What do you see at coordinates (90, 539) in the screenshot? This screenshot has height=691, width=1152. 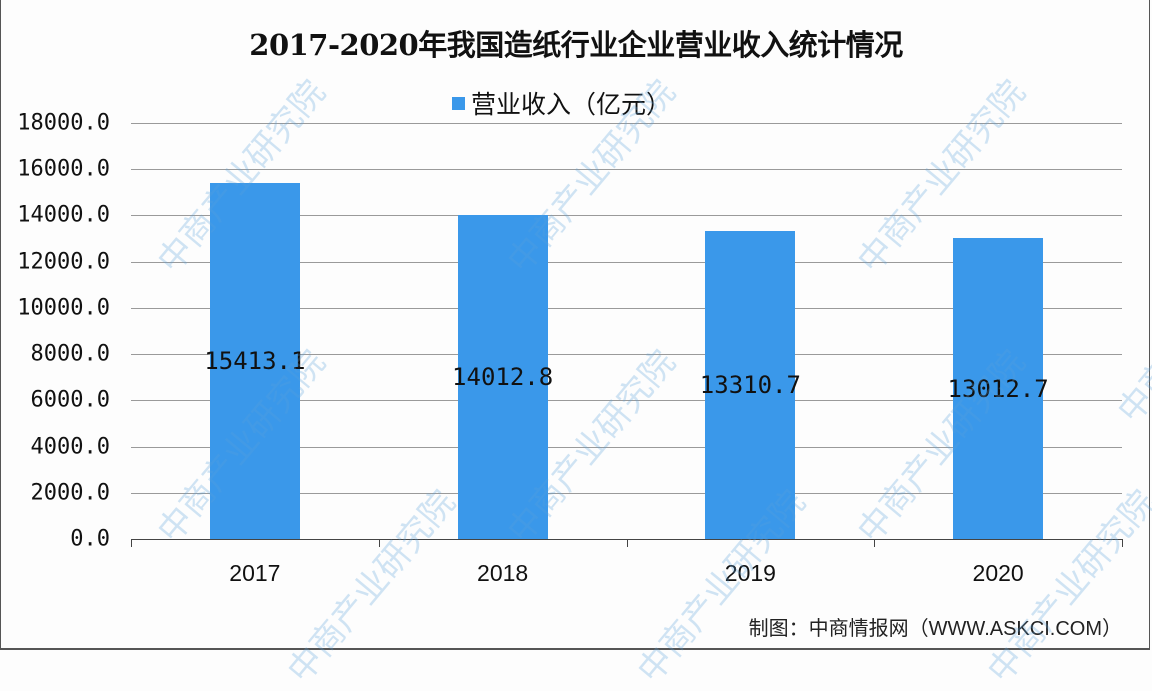 I see `y-tick-label: 0.0` at bounding box center [90, 539].